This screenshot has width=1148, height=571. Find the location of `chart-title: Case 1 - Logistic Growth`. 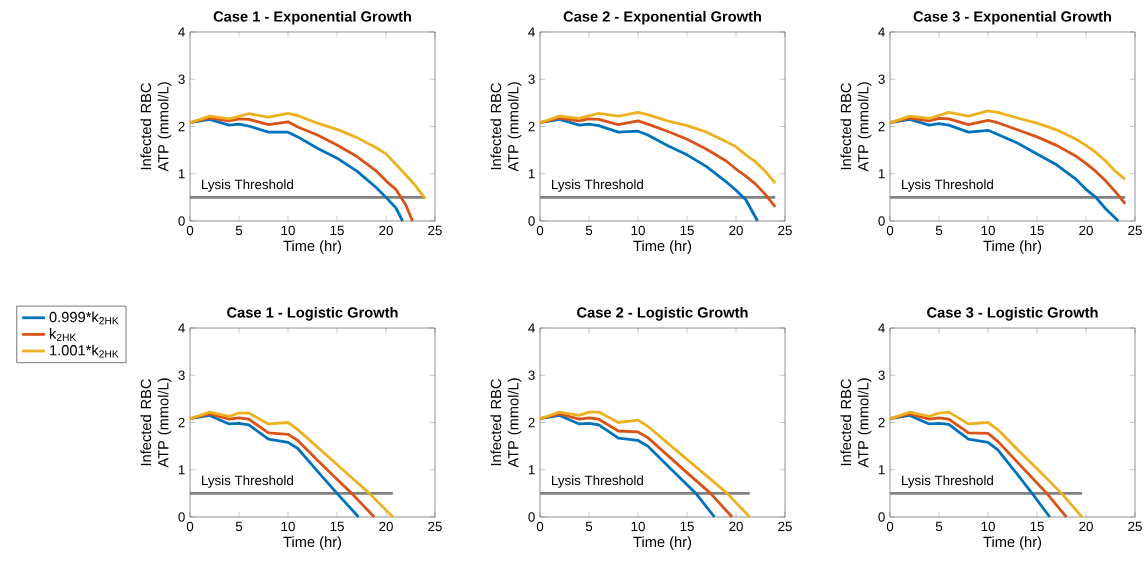

chart-title: Case 1 - Logistic Growth is located at coordinates (312, 313).